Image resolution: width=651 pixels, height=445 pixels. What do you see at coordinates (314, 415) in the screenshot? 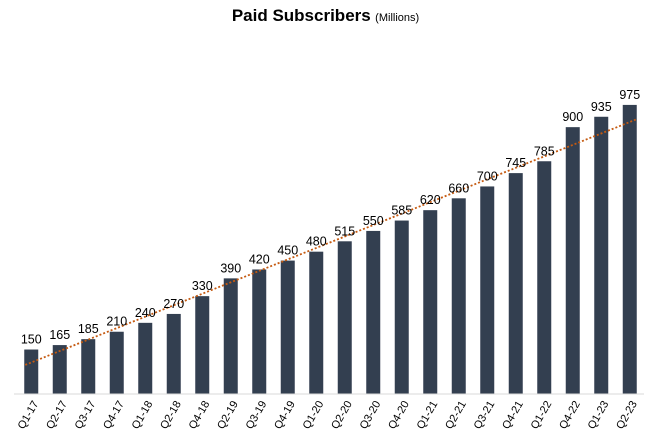
I see `x-tick-Q1-20: Q1-20` at bounding box center [314, 415].